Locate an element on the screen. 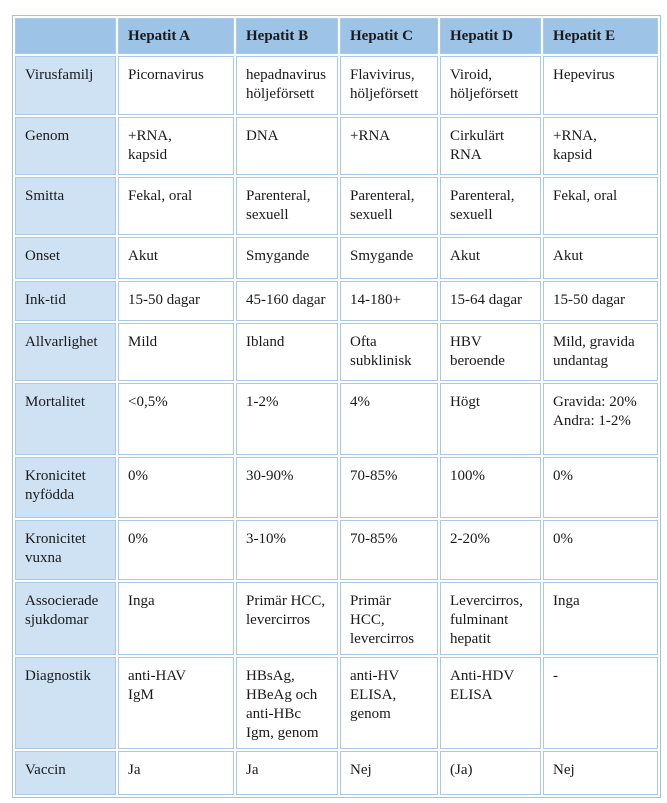 The width and height of the screenshot is (667, 803). cell-associerade-sjukdomar-hepatit-e: Inga is located at coordinates (600, 619).